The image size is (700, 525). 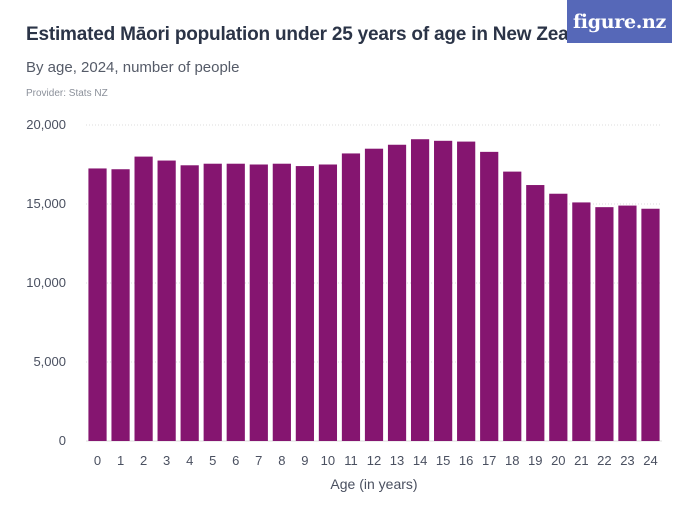 What do you see at coordinates (627, 460) in the screenshot?
I see `x-tick-label: 23` at bounding box center [627, 460].